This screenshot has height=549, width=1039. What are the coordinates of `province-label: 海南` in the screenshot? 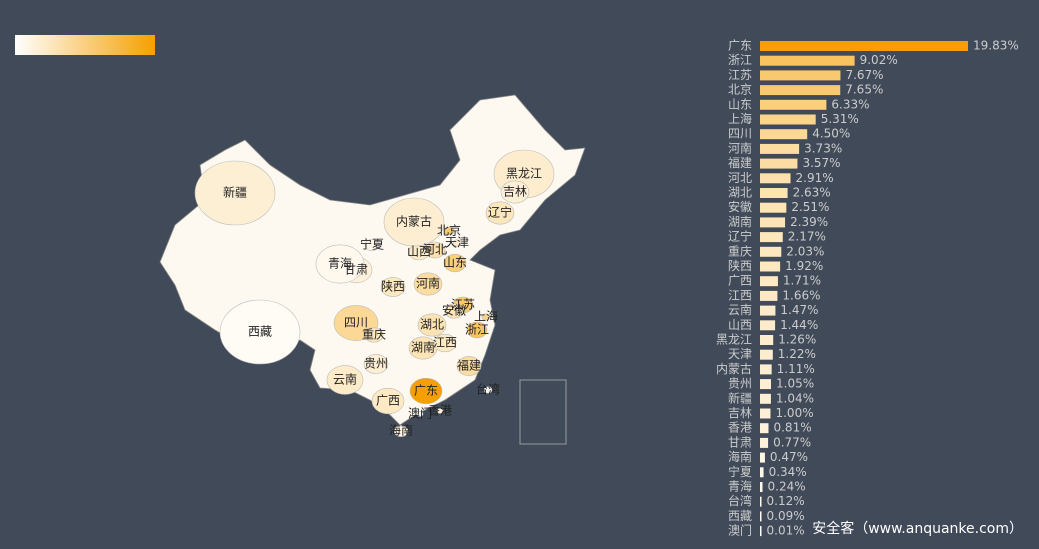 It's located at (401, 430).